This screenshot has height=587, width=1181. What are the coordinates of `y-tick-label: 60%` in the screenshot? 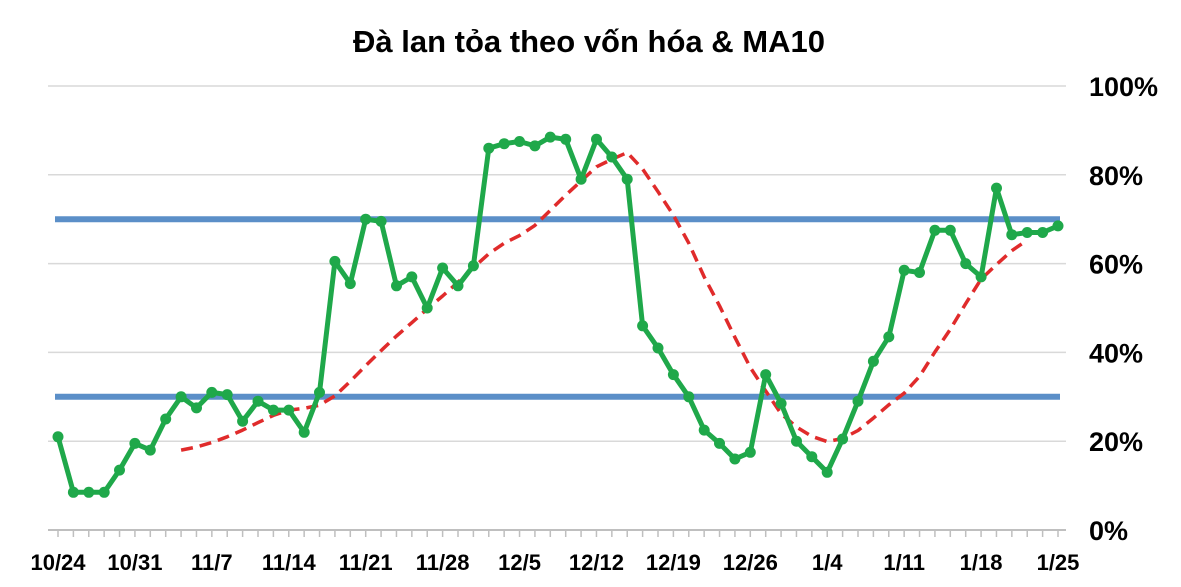 It's located at (1116, 265).